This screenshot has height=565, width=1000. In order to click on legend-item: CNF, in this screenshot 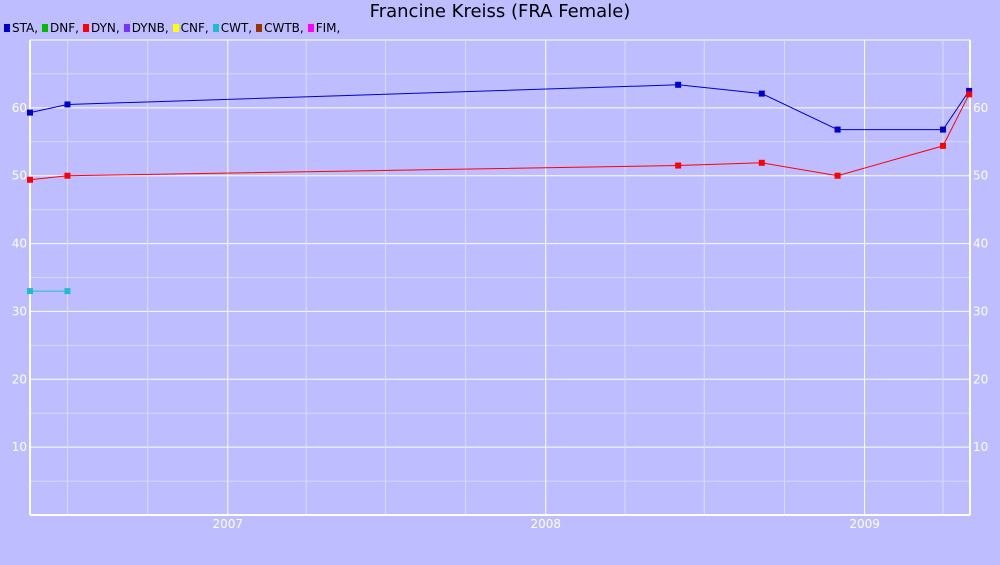, I will do `click(190, 28)`.